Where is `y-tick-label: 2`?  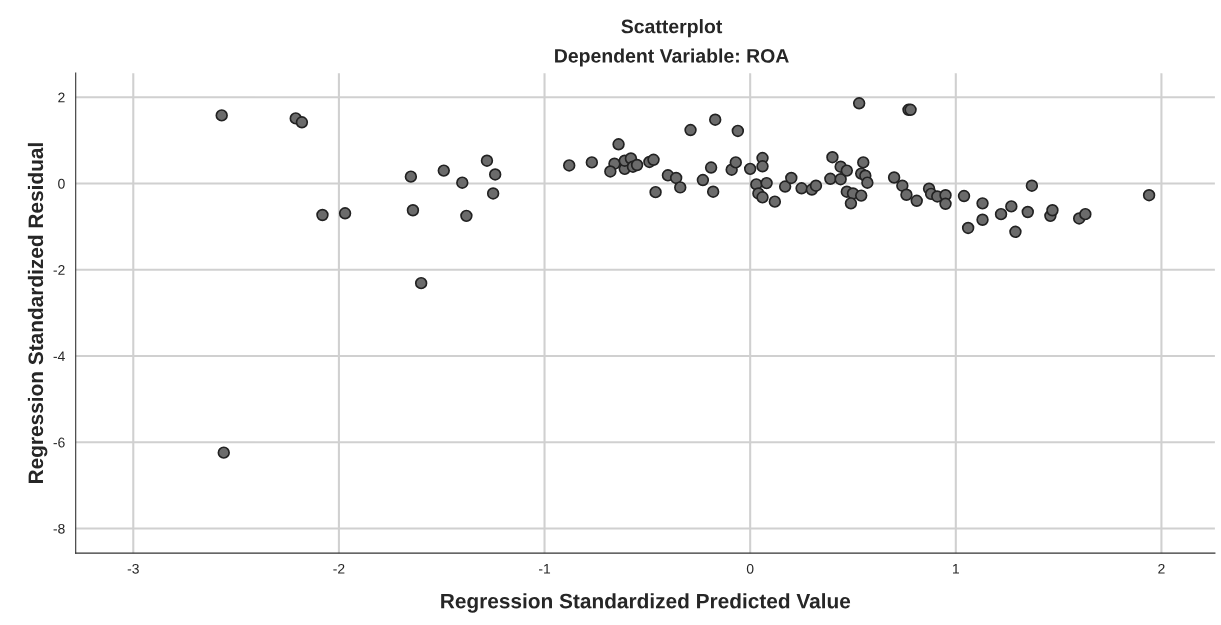
y-tick-label: 2 is located at coordinates (61, 97).